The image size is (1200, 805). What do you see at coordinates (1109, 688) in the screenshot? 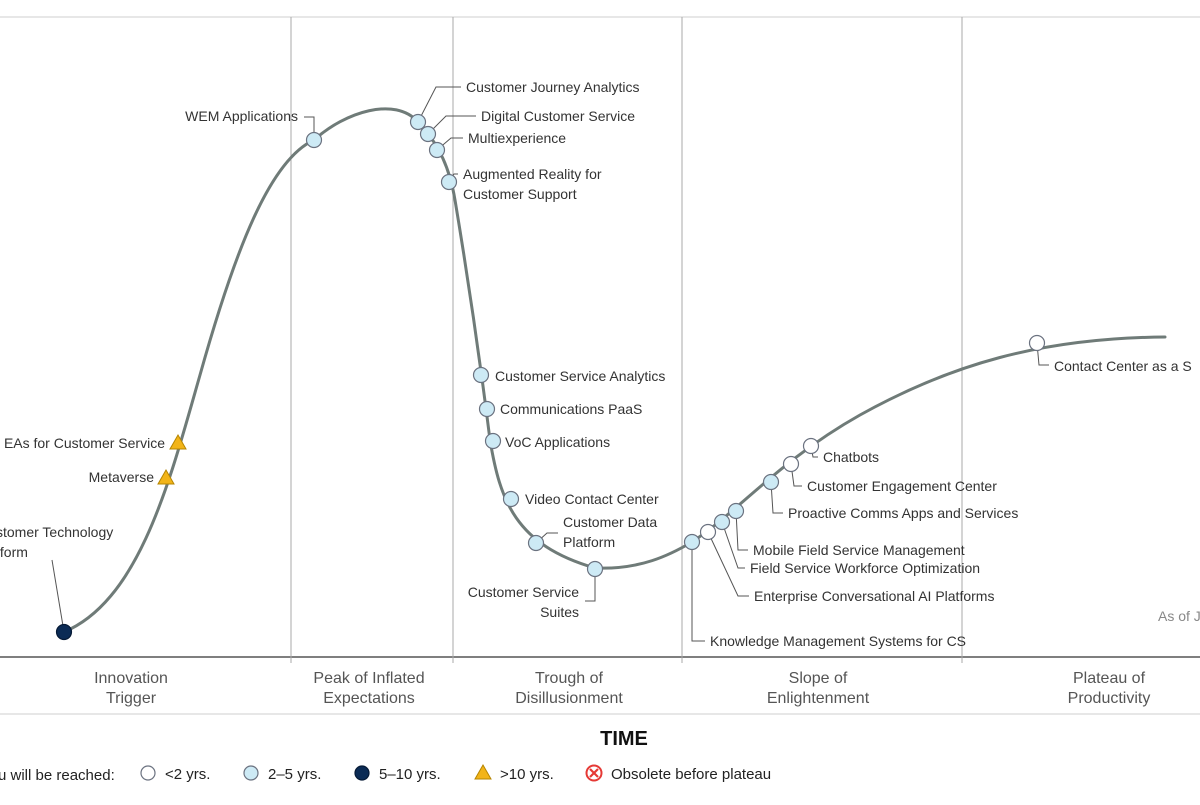
I see `phase-plateau-of-productivity: Plateau of Productivity` at bounding box center [1109, 688].